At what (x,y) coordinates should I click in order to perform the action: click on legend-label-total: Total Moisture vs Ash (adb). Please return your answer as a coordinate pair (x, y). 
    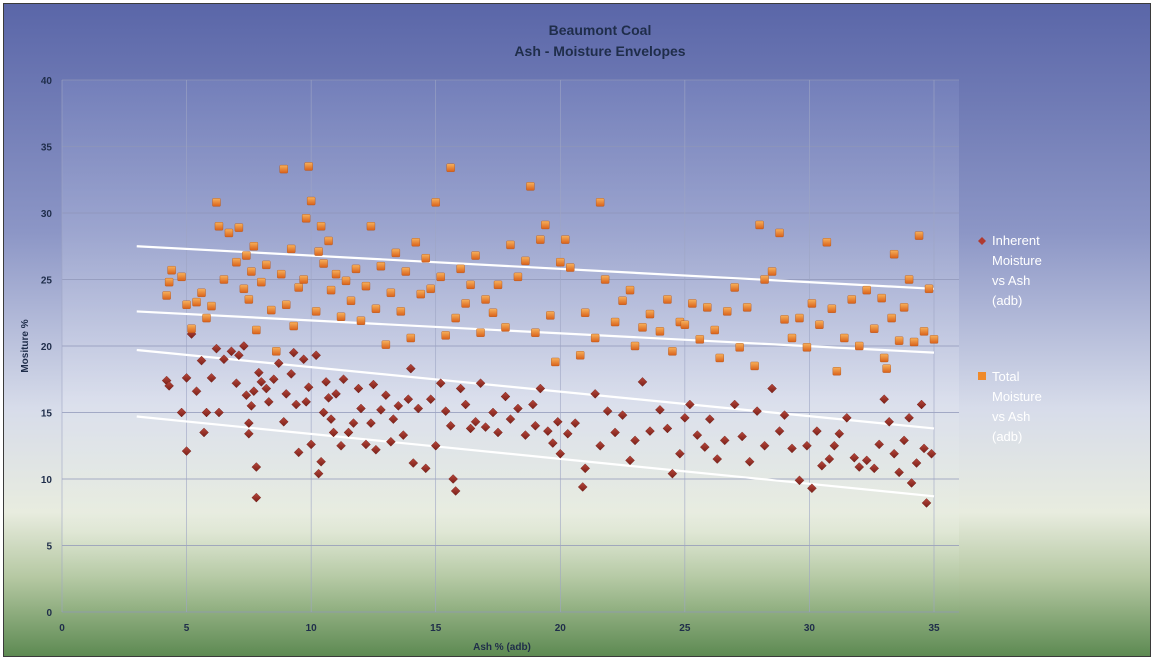
    Looking at the image, I should click on (1017, 406).